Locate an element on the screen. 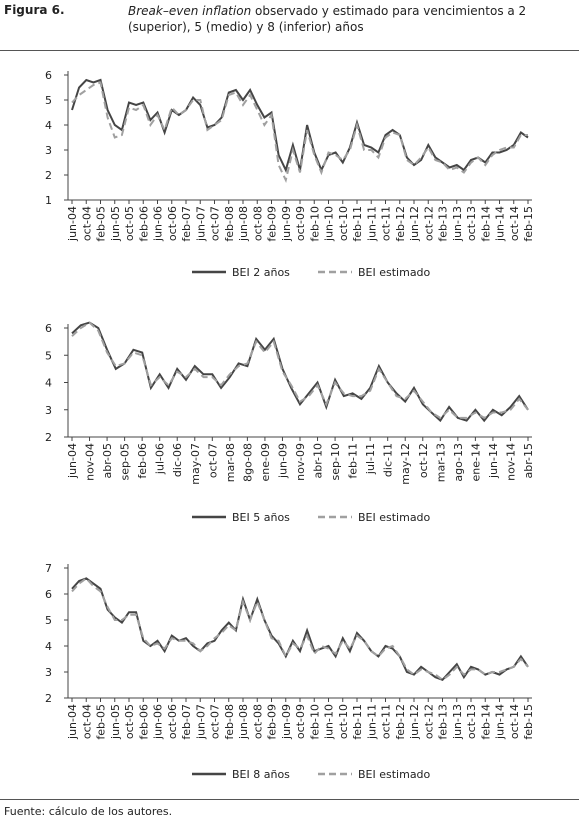 The height and width of the screenshot is (822, 579). x-tick-label: mar-13 is located at coordinates (440, 462).